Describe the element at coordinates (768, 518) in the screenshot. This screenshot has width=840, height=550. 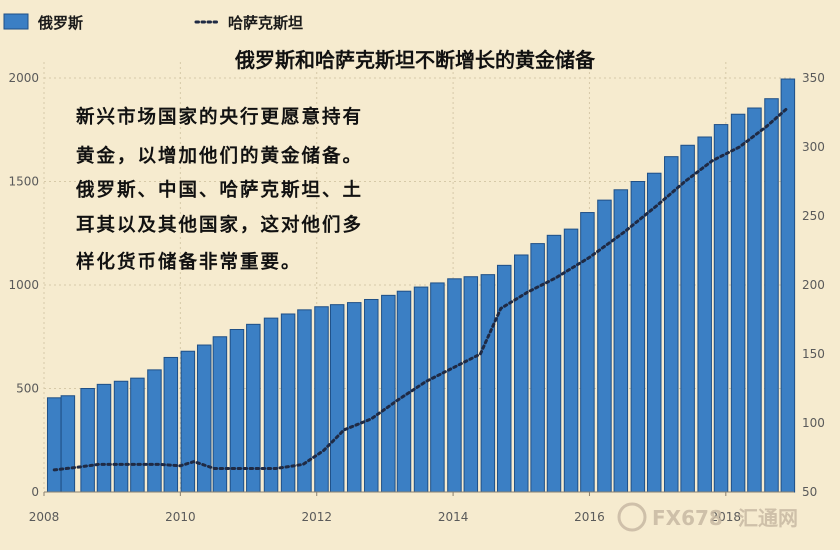
I see `watermark-text-cn: 汇通网` at that location.